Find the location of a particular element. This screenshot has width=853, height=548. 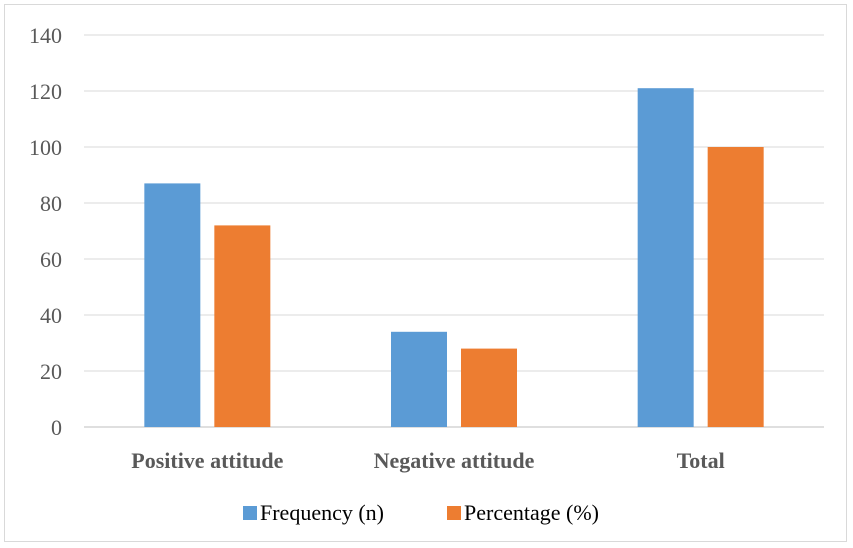

y-tick-label: 40 is located at coordinates (51, 315).